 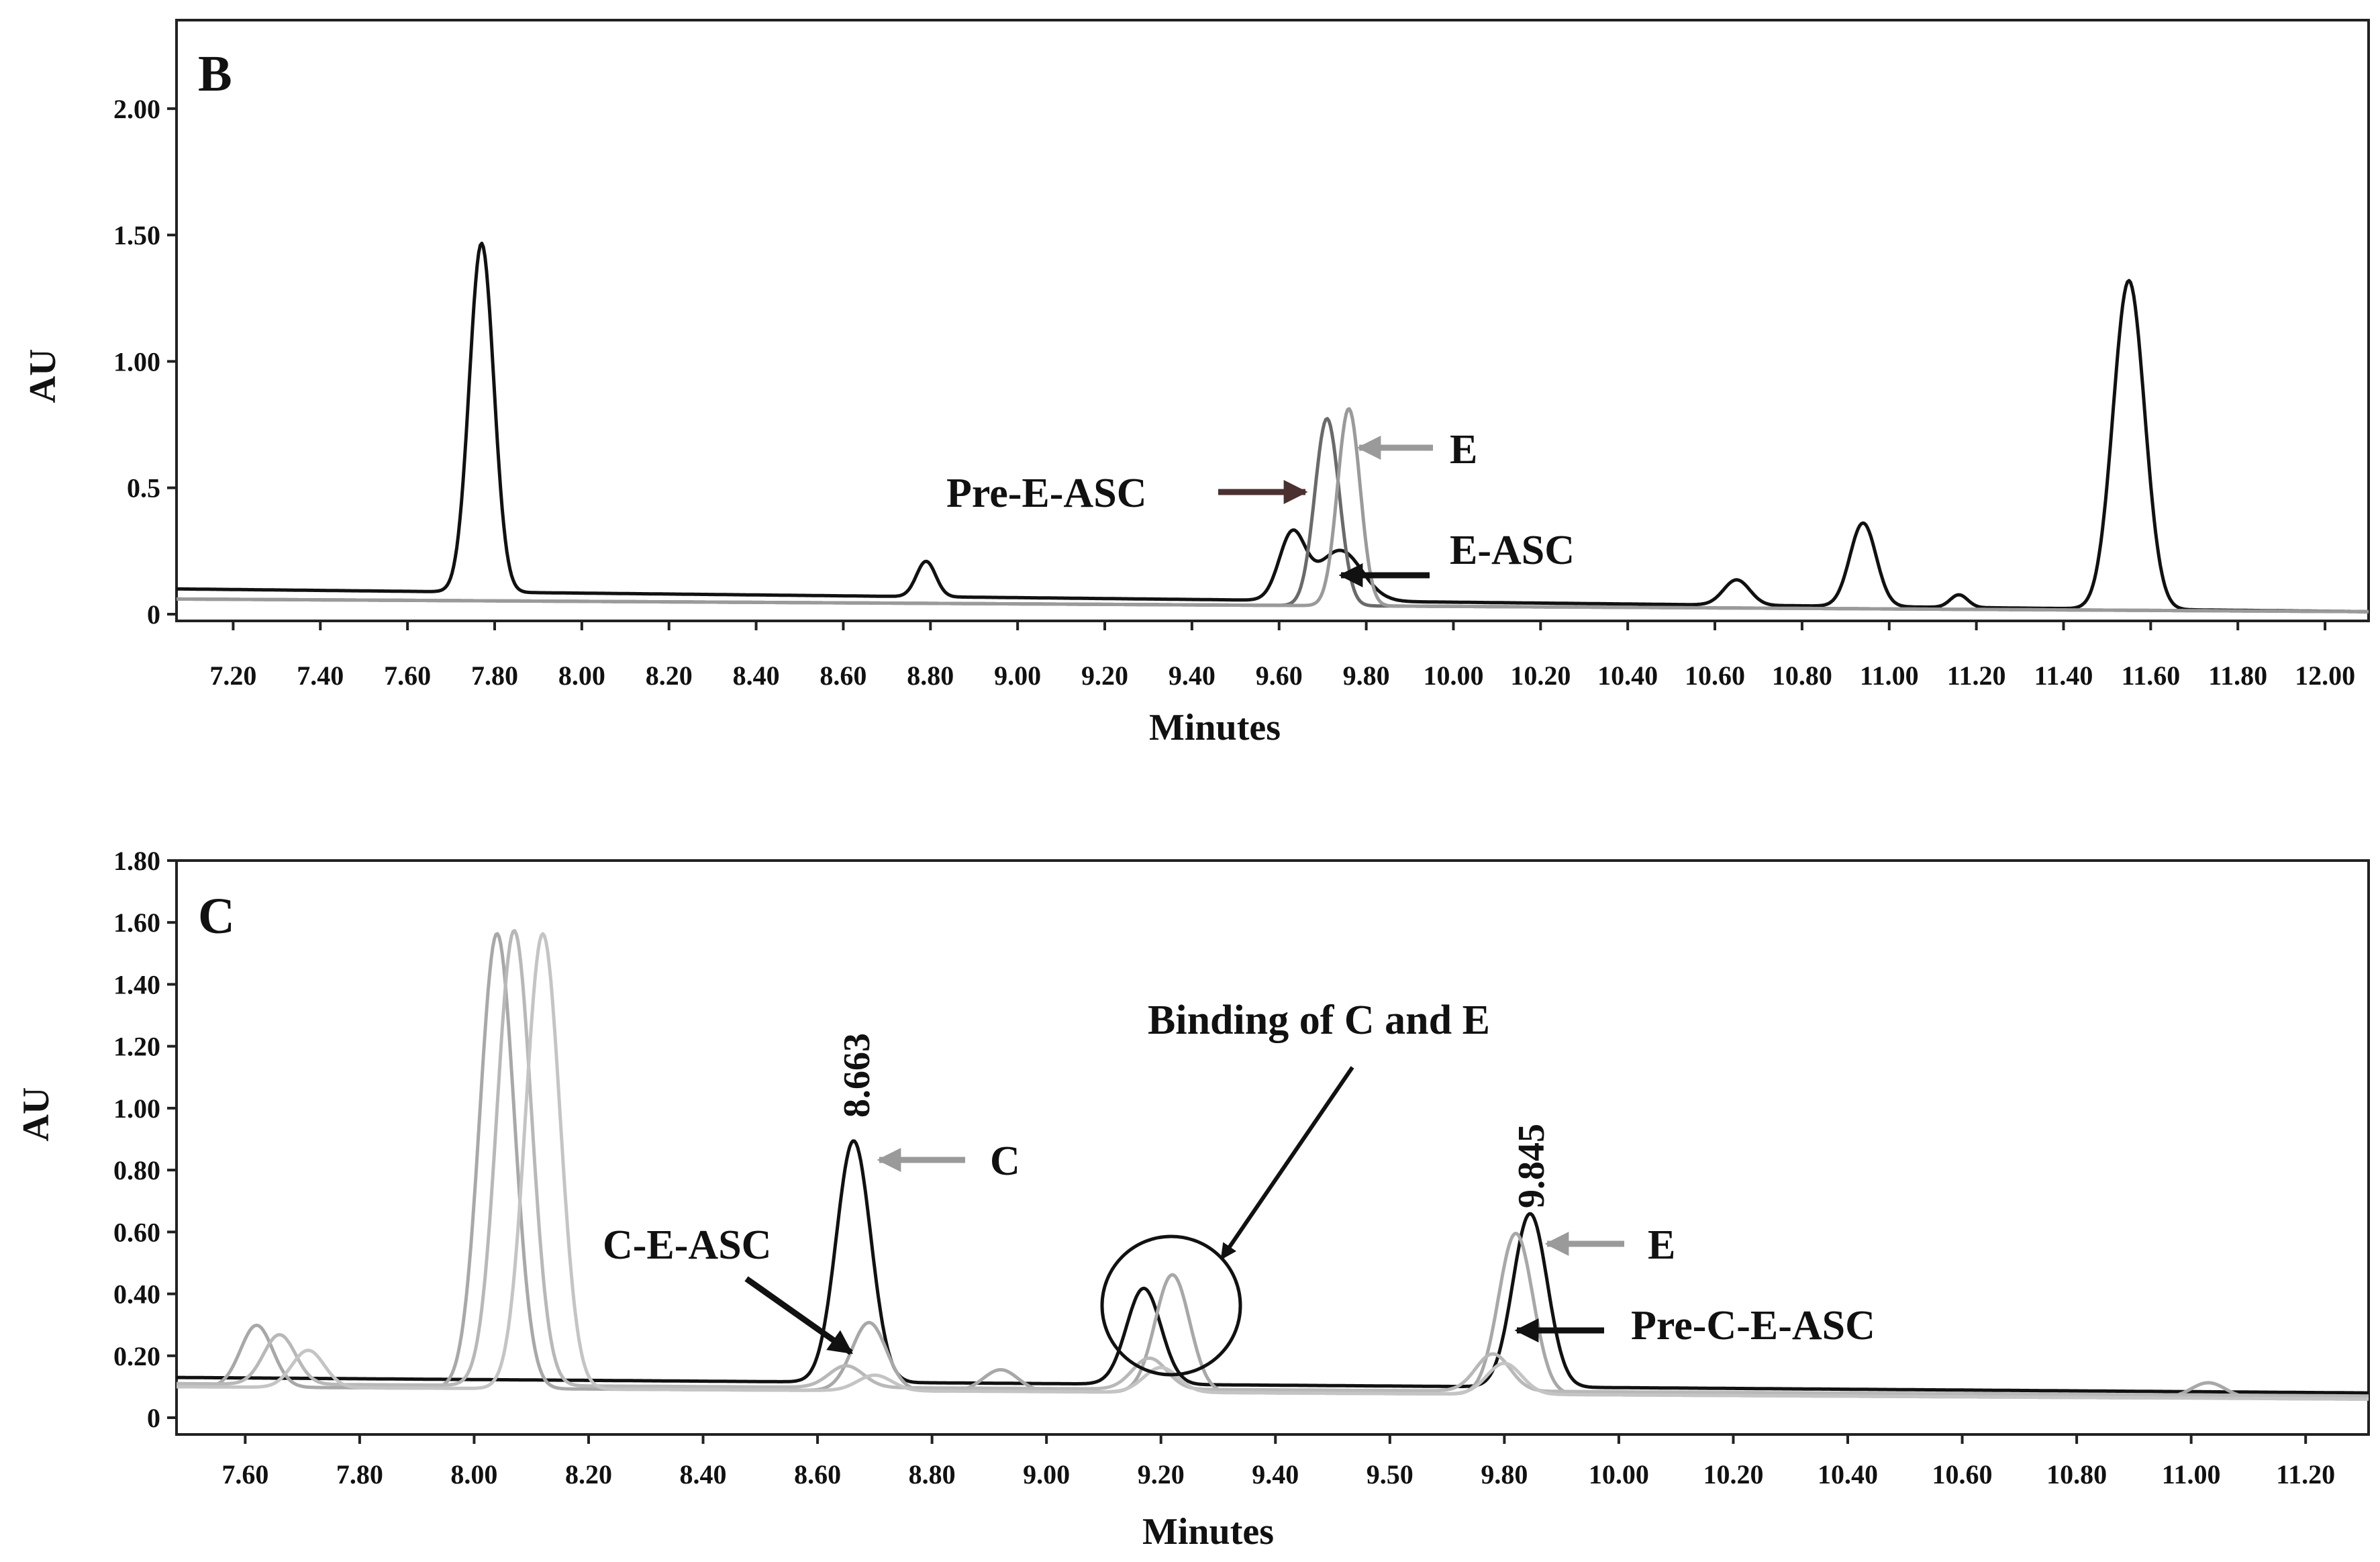 I want to click on panel-b-x-tick-label: 7.20, so click(x=232, y=676).